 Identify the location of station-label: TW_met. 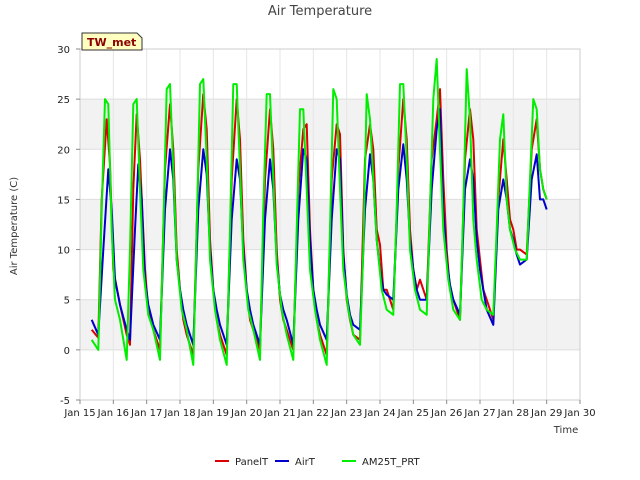
(111, 42).